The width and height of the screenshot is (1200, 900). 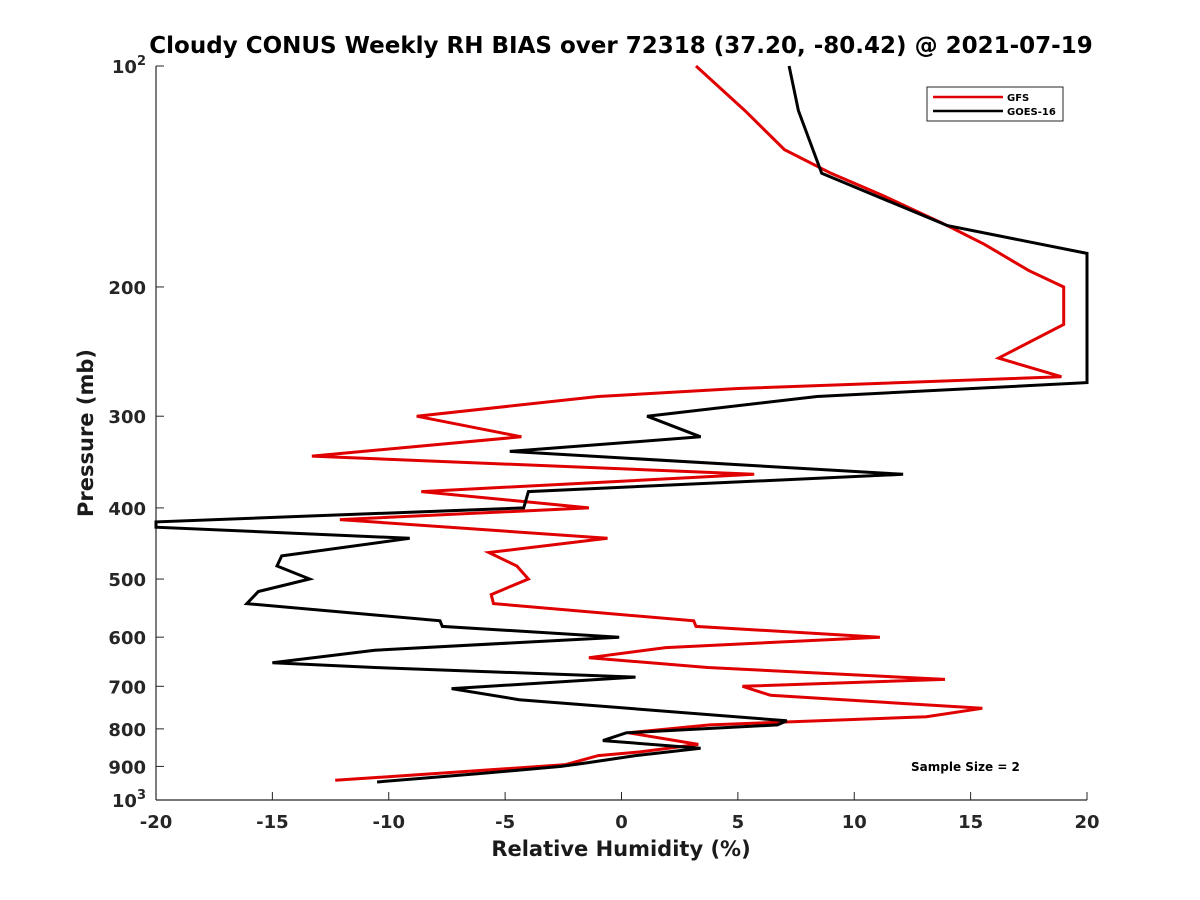 I want to click on y-tick-label: 600, so click(x=127, y=638).